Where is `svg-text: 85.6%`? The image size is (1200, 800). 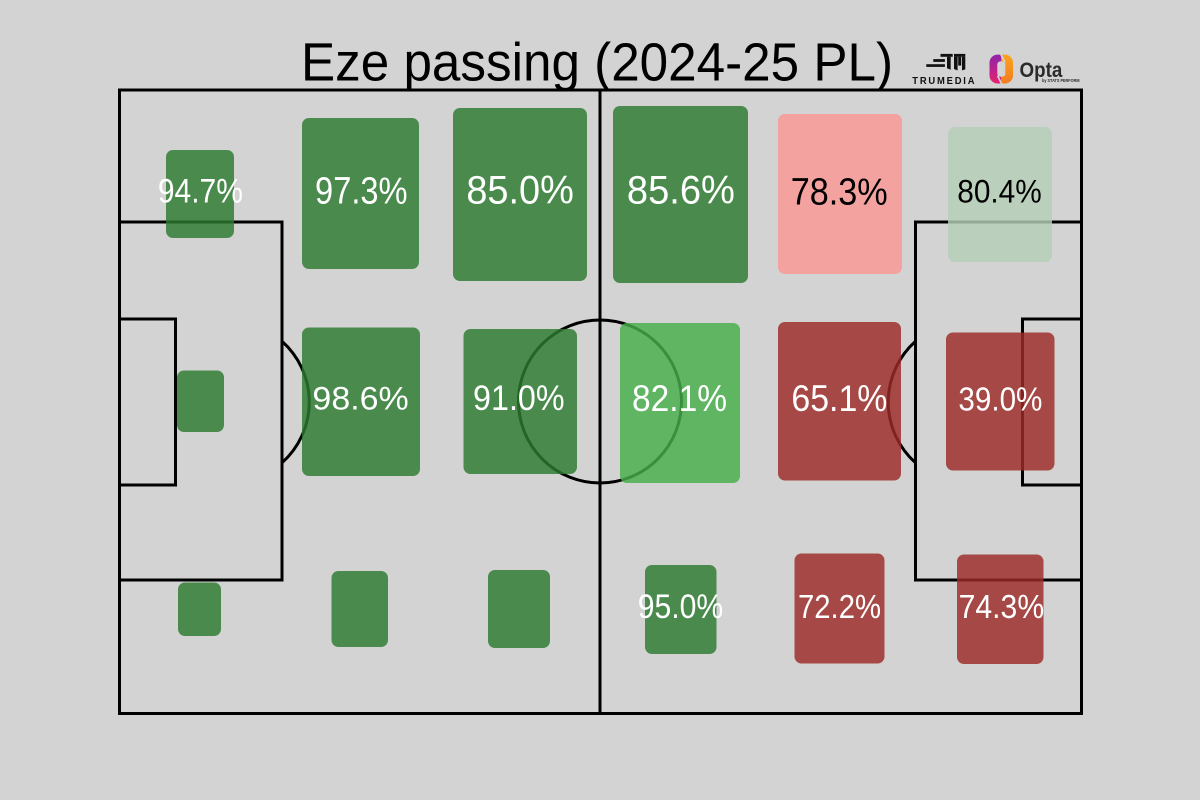
svg-text: 85.6% is located at coordinates (681, 190).